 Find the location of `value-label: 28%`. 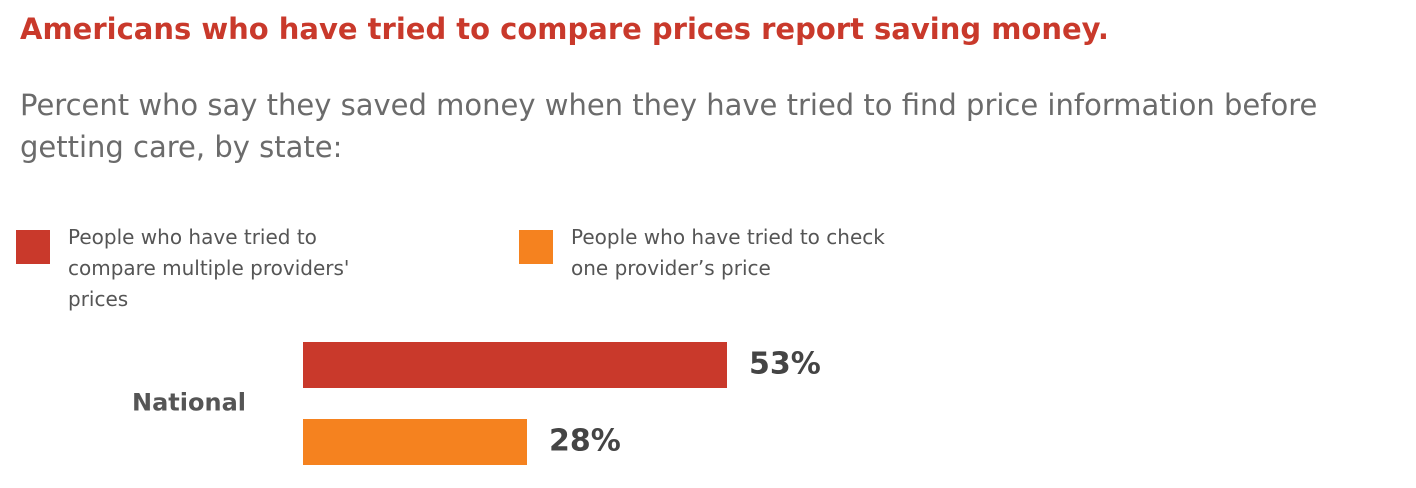

value-label: 28% is located at coordinates (585, 441).